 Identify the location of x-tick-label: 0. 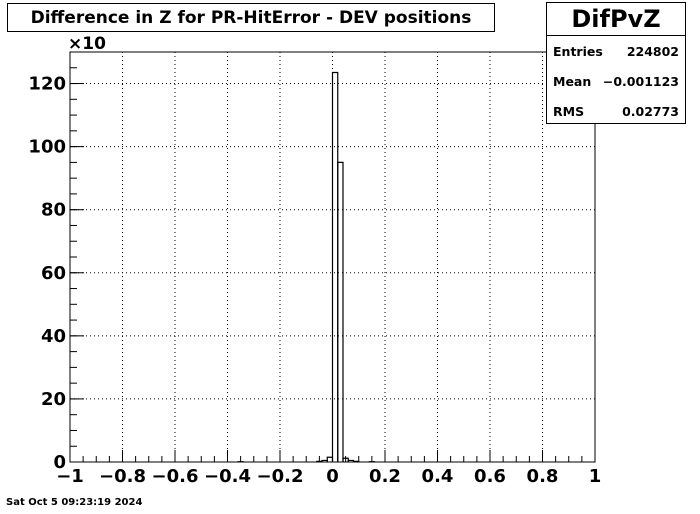
(332, 476).